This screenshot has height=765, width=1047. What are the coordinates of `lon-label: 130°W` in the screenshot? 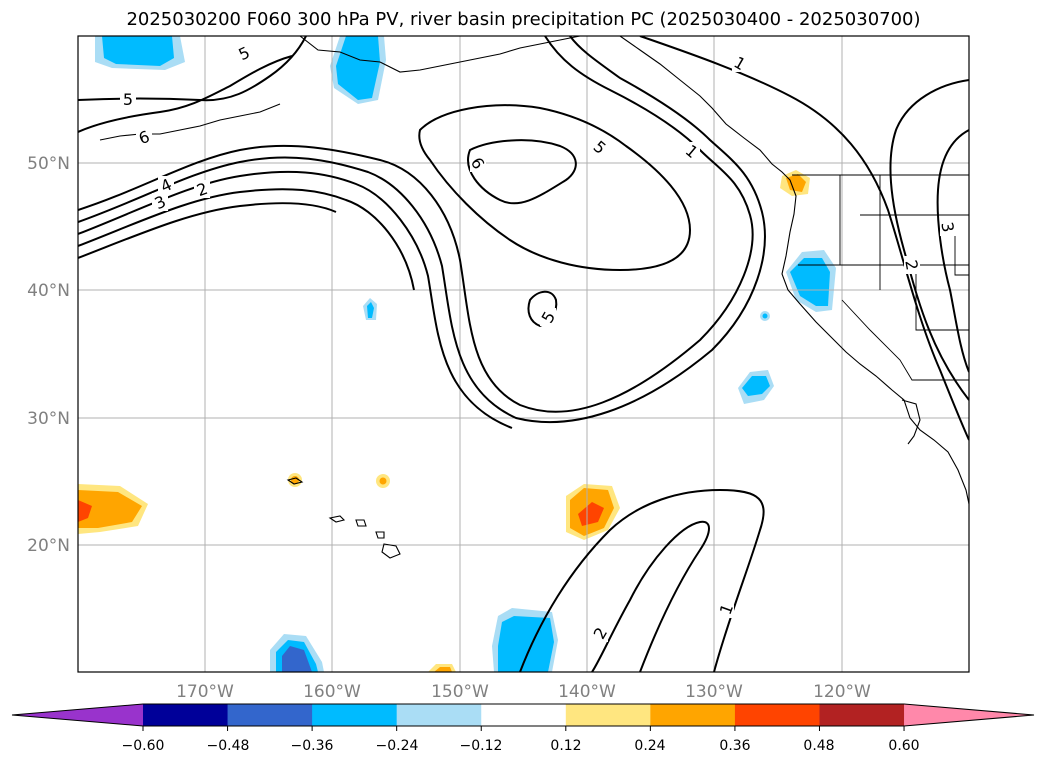 It's located at (714, 692).